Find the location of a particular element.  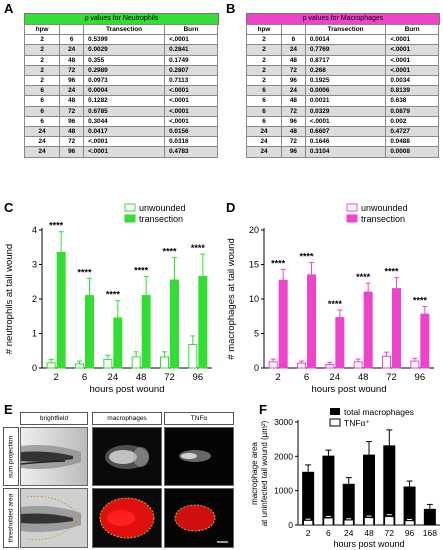

col-header-brightfield: brightfield is located at coordinates (54, 418).